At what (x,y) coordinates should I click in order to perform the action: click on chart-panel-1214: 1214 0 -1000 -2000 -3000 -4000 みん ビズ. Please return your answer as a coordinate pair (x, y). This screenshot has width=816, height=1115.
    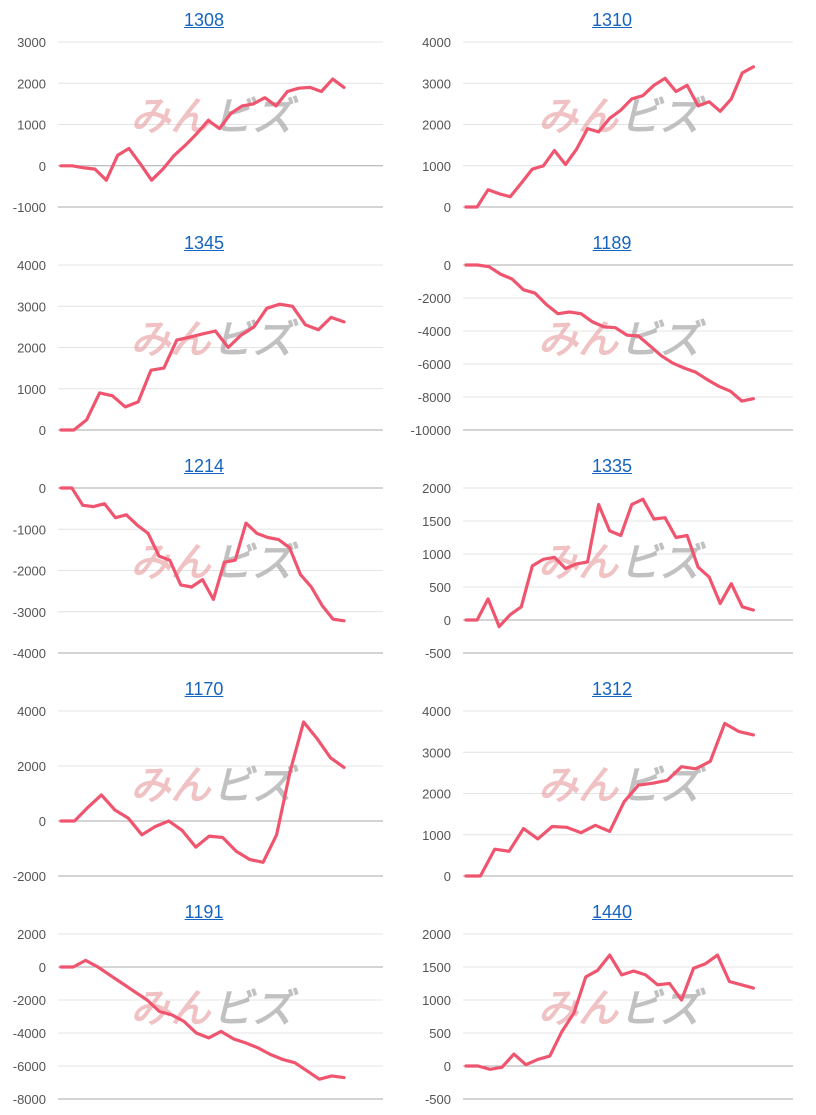
    Looking at the image, I should click on (204, 557).